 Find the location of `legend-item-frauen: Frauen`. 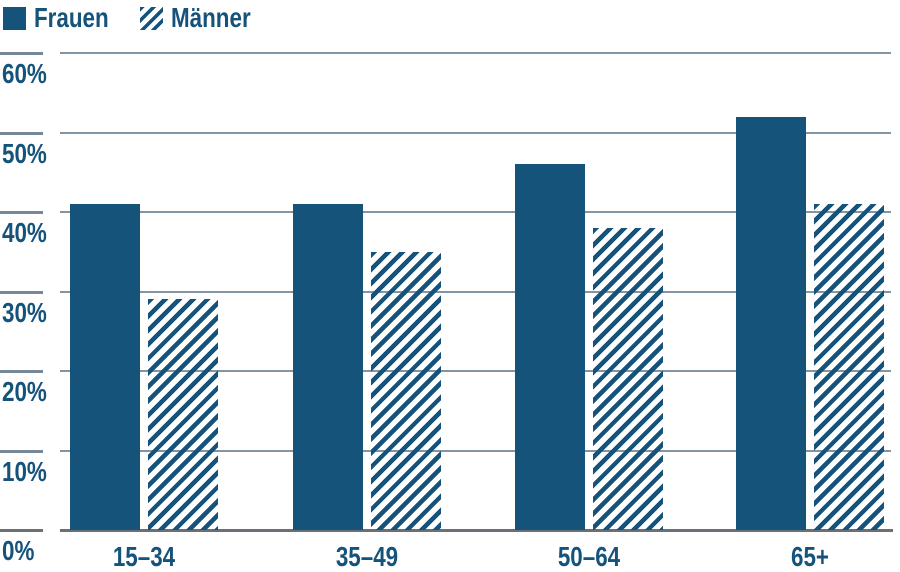

legend-item-frauen: Frauen is located at coordinates (65, 17).